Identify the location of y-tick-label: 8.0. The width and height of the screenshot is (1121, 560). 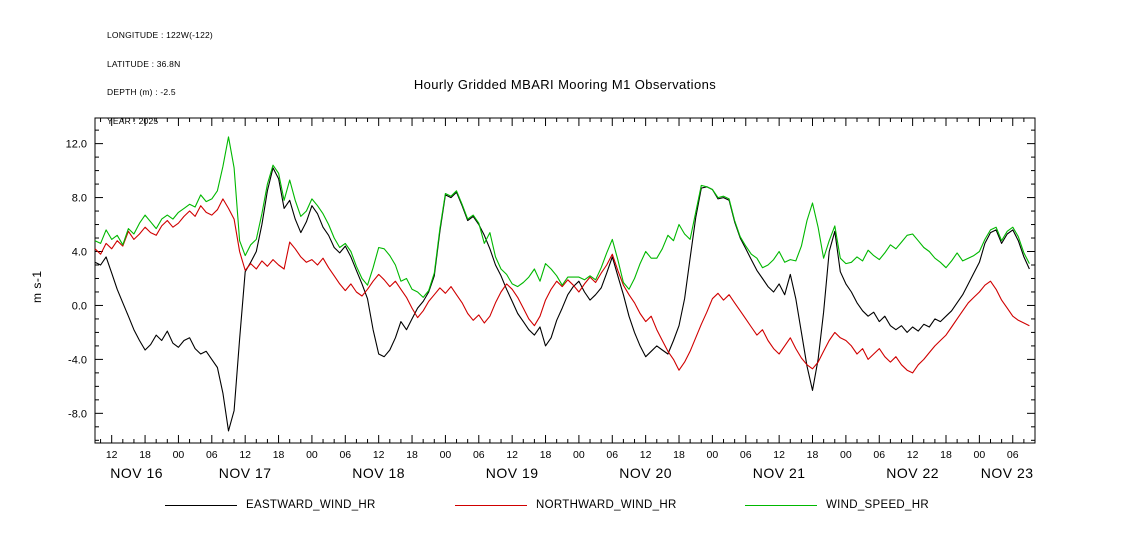
(79, 199).